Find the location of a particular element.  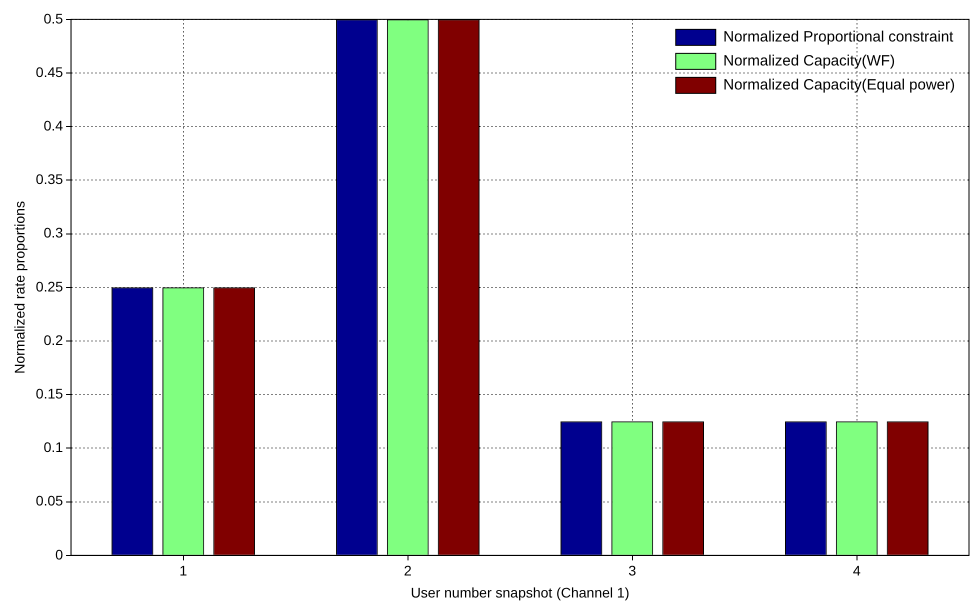

legend-label: Normalized Capacity(Equal power) is located at coordinates (839, 85).